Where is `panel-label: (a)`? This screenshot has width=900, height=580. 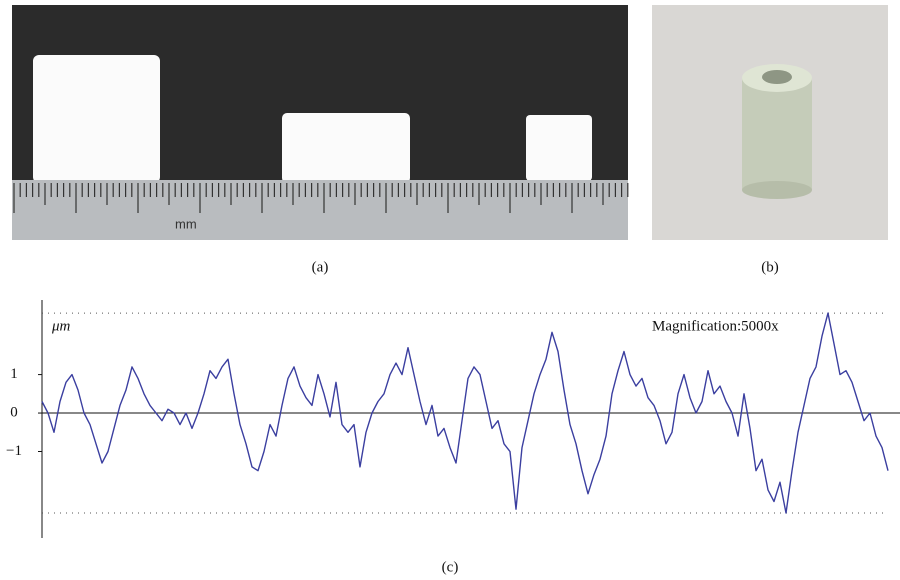
panel-label: (a) is located at coordinates (320, 267).